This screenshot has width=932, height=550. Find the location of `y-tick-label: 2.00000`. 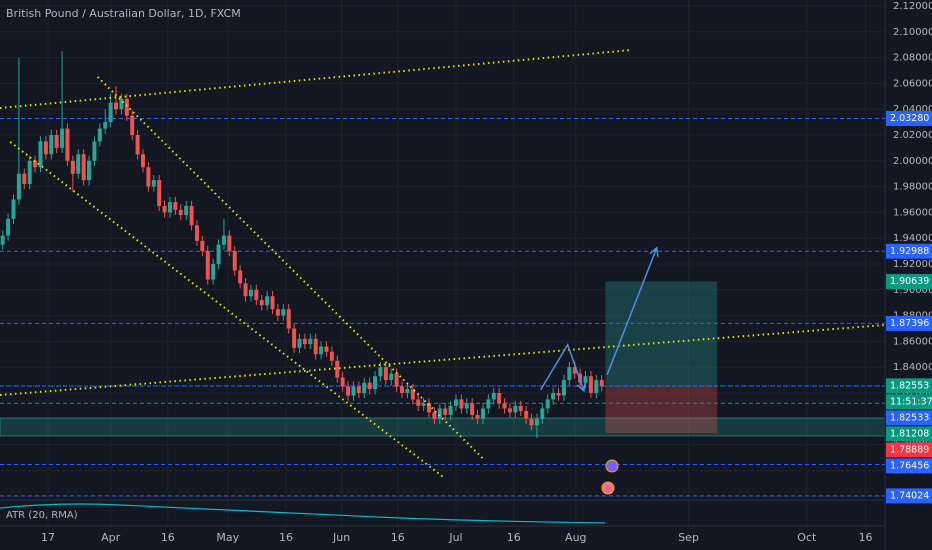

y-tick-label: 2.00000 is located at coordinates (912, 161).